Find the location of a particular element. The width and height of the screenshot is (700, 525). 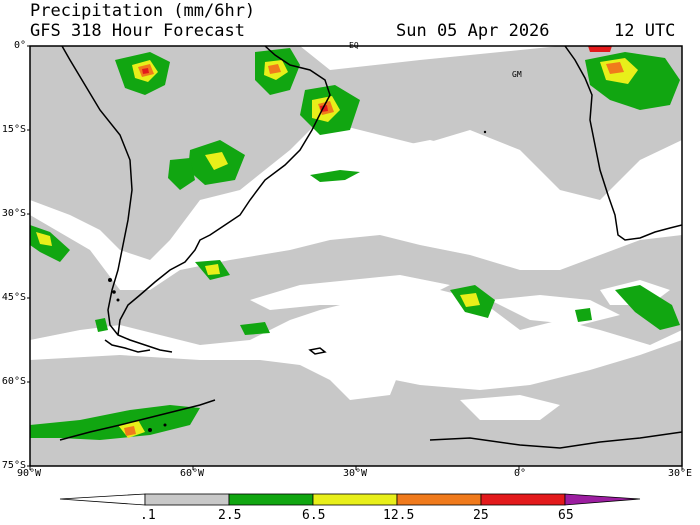

lat-label-0: 0° is located at coordinates (19, 45).